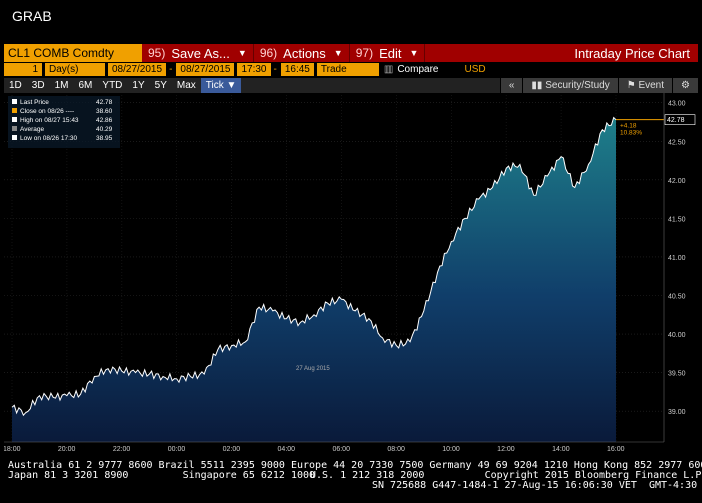  Describe the element at coordinates (137, 69) in the screenshot. I see `start-date-field: 08/27/2015` at that location.